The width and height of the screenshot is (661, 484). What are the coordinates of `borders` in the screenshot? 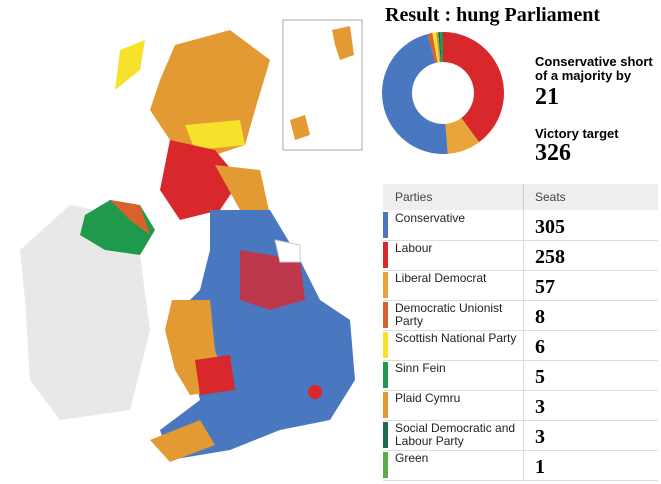 It's located at (242, 190).